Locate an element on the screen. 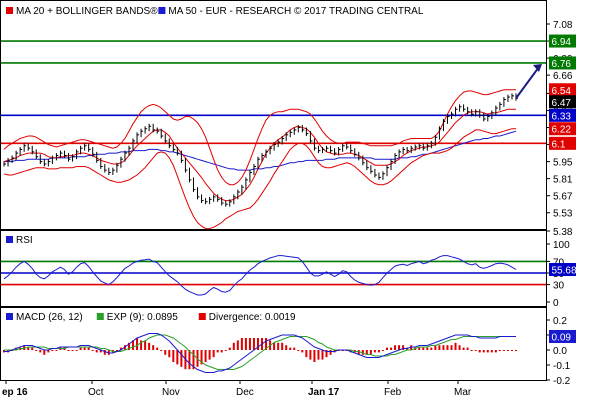  x-axis: ep 16 Oct Nov Dec Jan 17 Feb Mar is located at coordinates (237, 389).